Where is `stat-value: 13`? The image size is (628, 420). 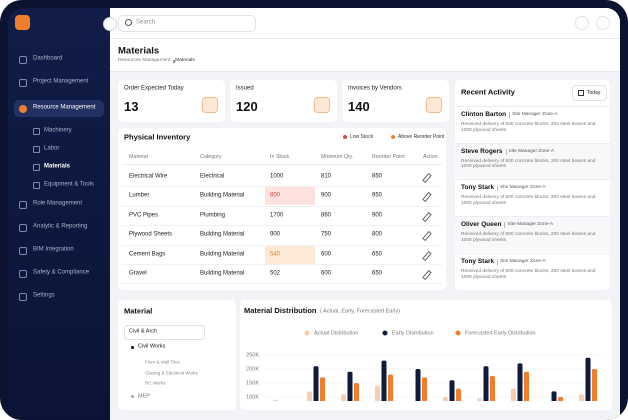 stat-value: 13 is located at coordinates (131, 107).